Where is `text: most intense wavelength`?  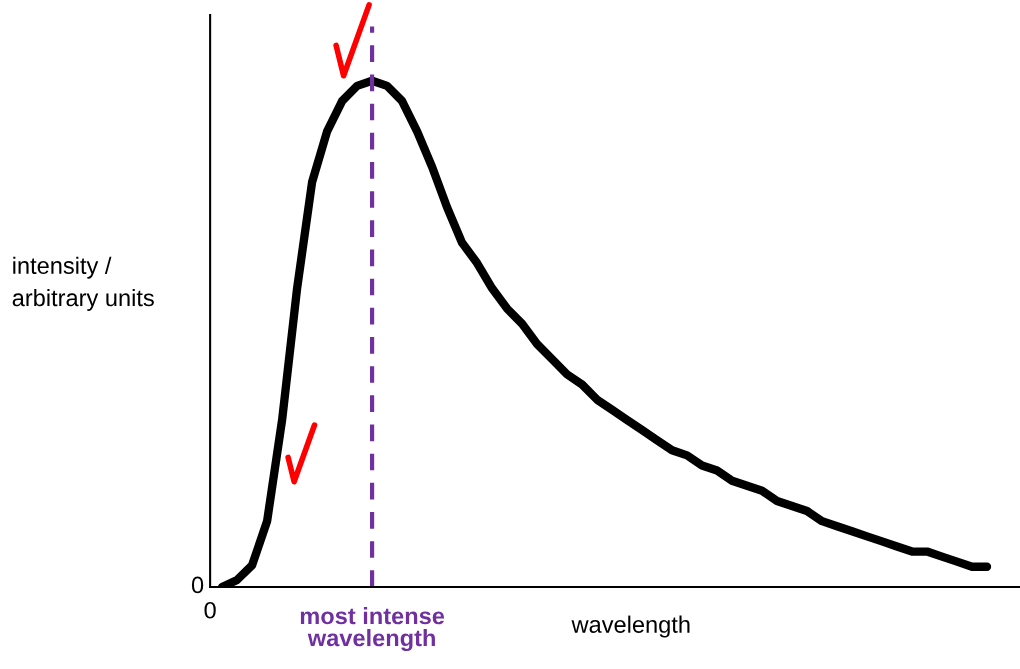 text: most intense wavelength is located at coordinates (372, 629).